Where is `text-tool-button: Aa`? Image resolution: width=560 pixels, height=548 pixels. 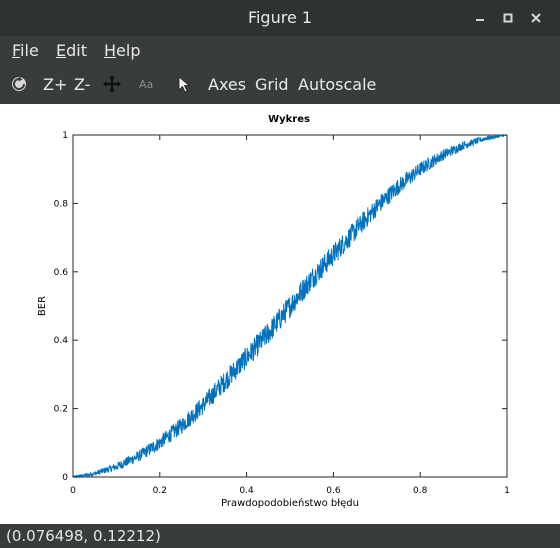 text-tool-button: Aa is located at coordinates (146, 84).